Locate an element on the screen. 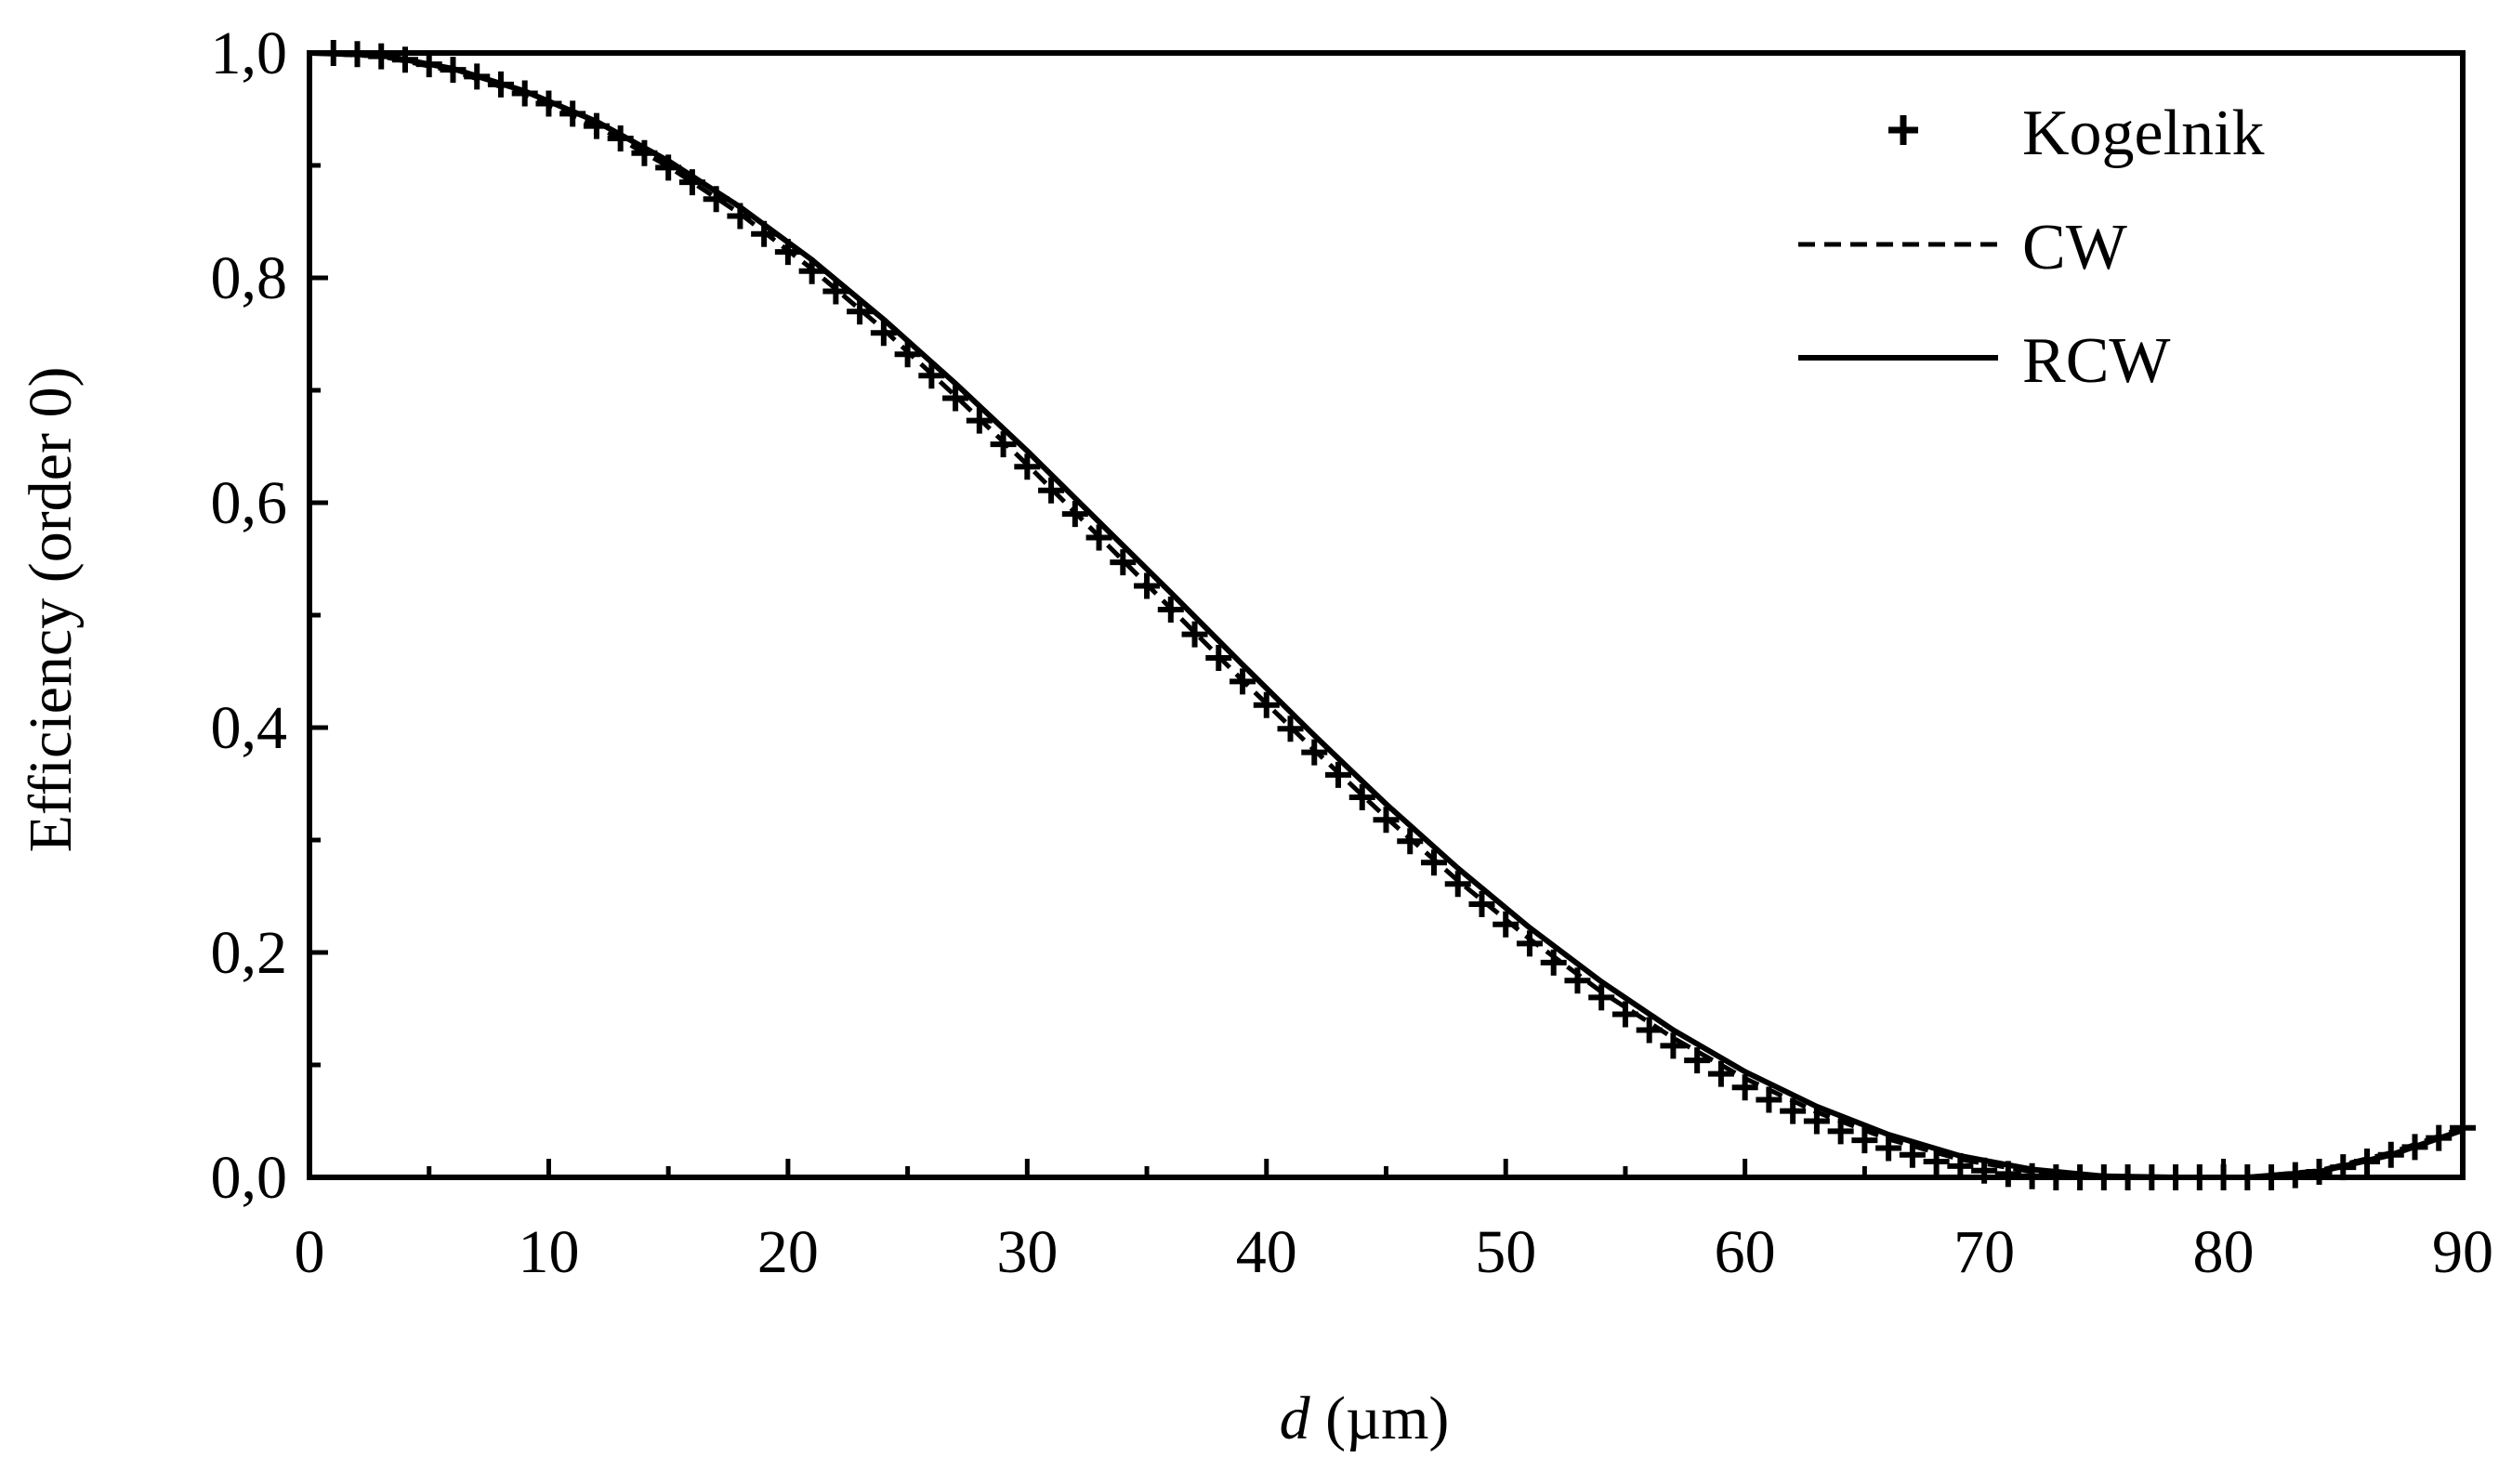 The height and width of the screenshot is (1484, 2512). x-tick-label: 90 is located at coordinates (2462, 1252).